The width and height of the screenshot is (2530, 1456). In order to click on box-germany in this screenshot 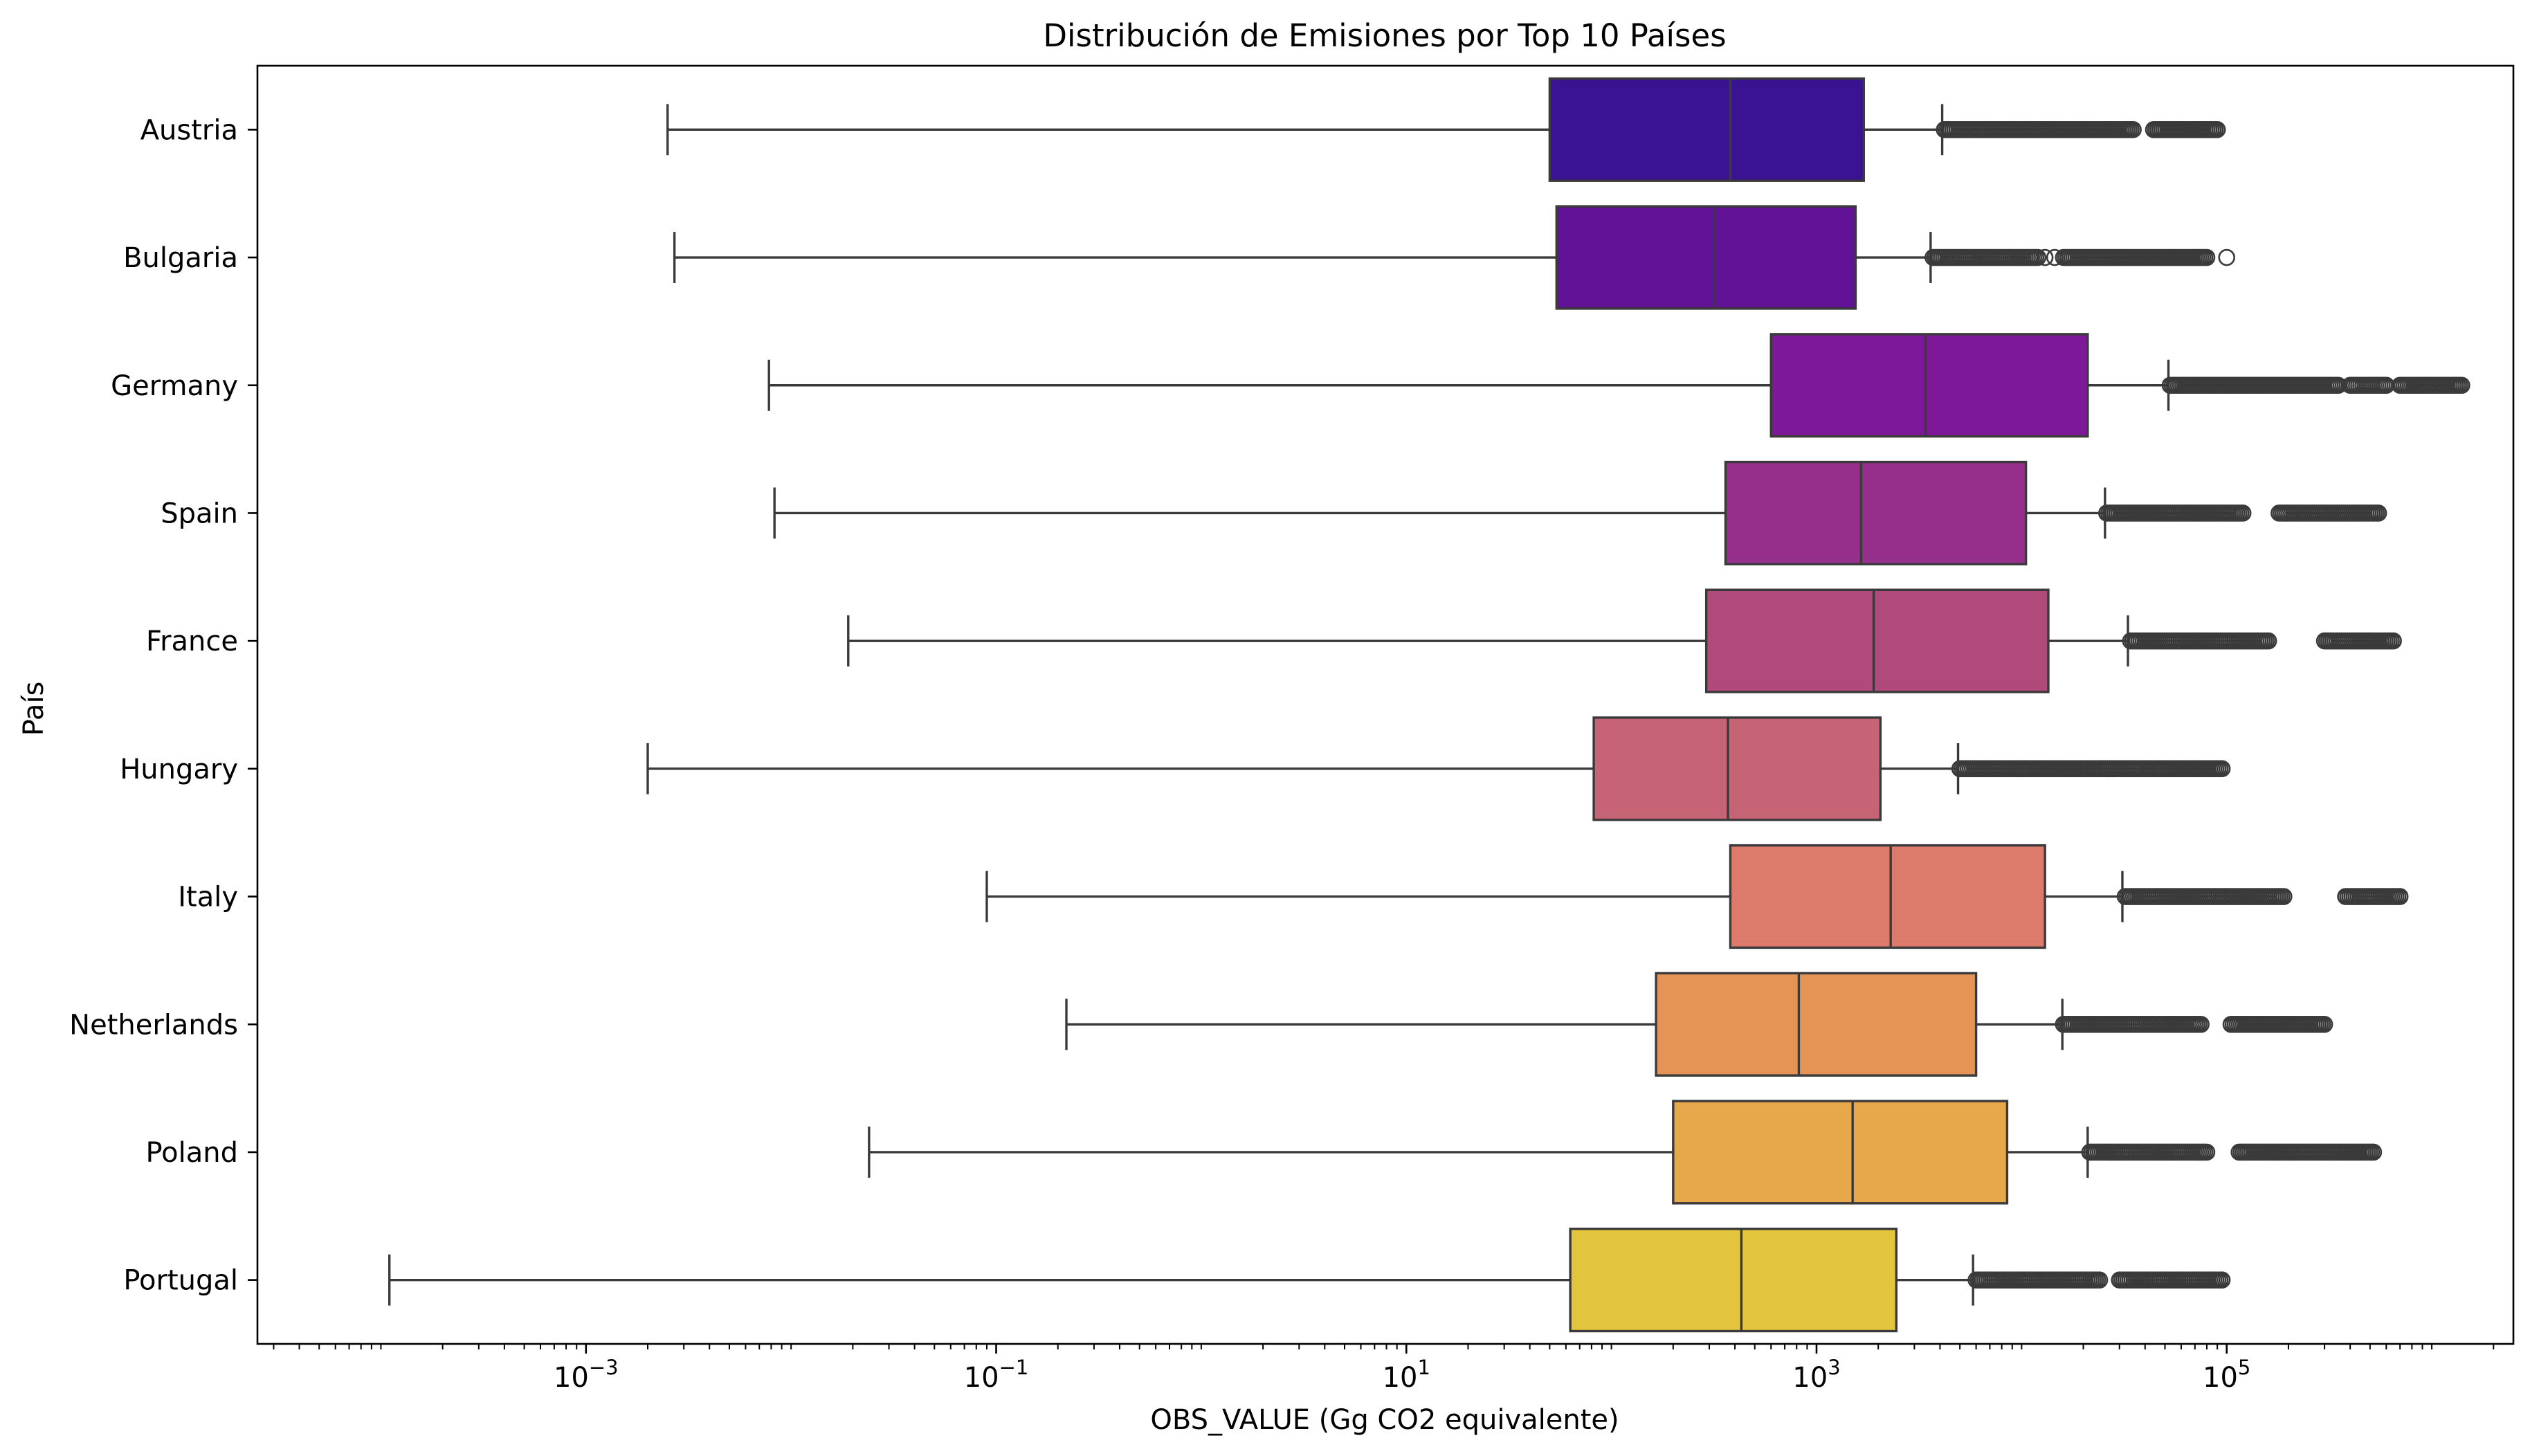, I will do `click(1929, 386)`.